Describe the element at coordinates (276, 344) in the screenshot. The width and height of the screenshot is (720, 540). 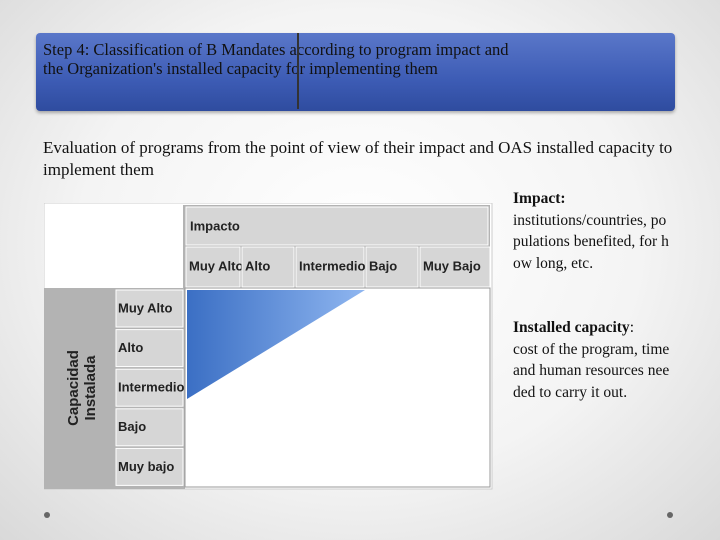
I see `priority-triangle` at that location.